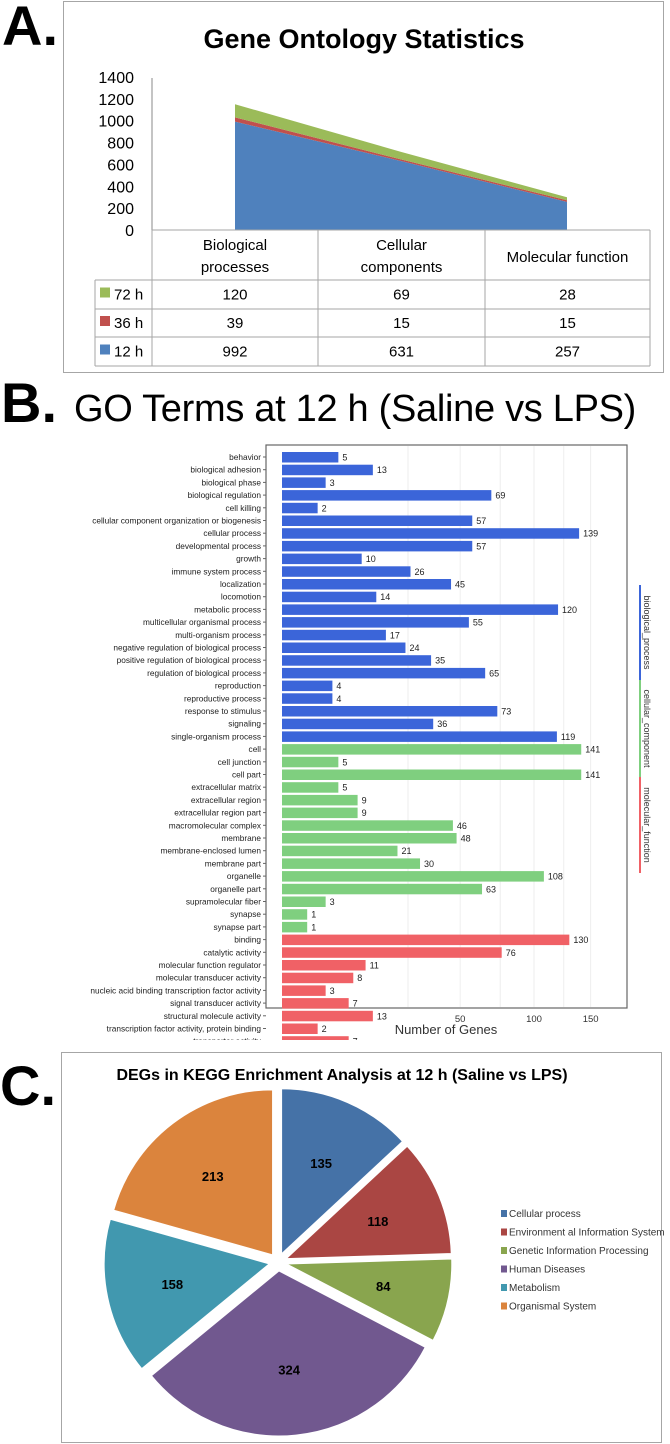 This screenshot has width=670, height=1444. Describe the element at coordinates (226, 800) in the screenshot. I see `bar-label: extracellular region` at that location.